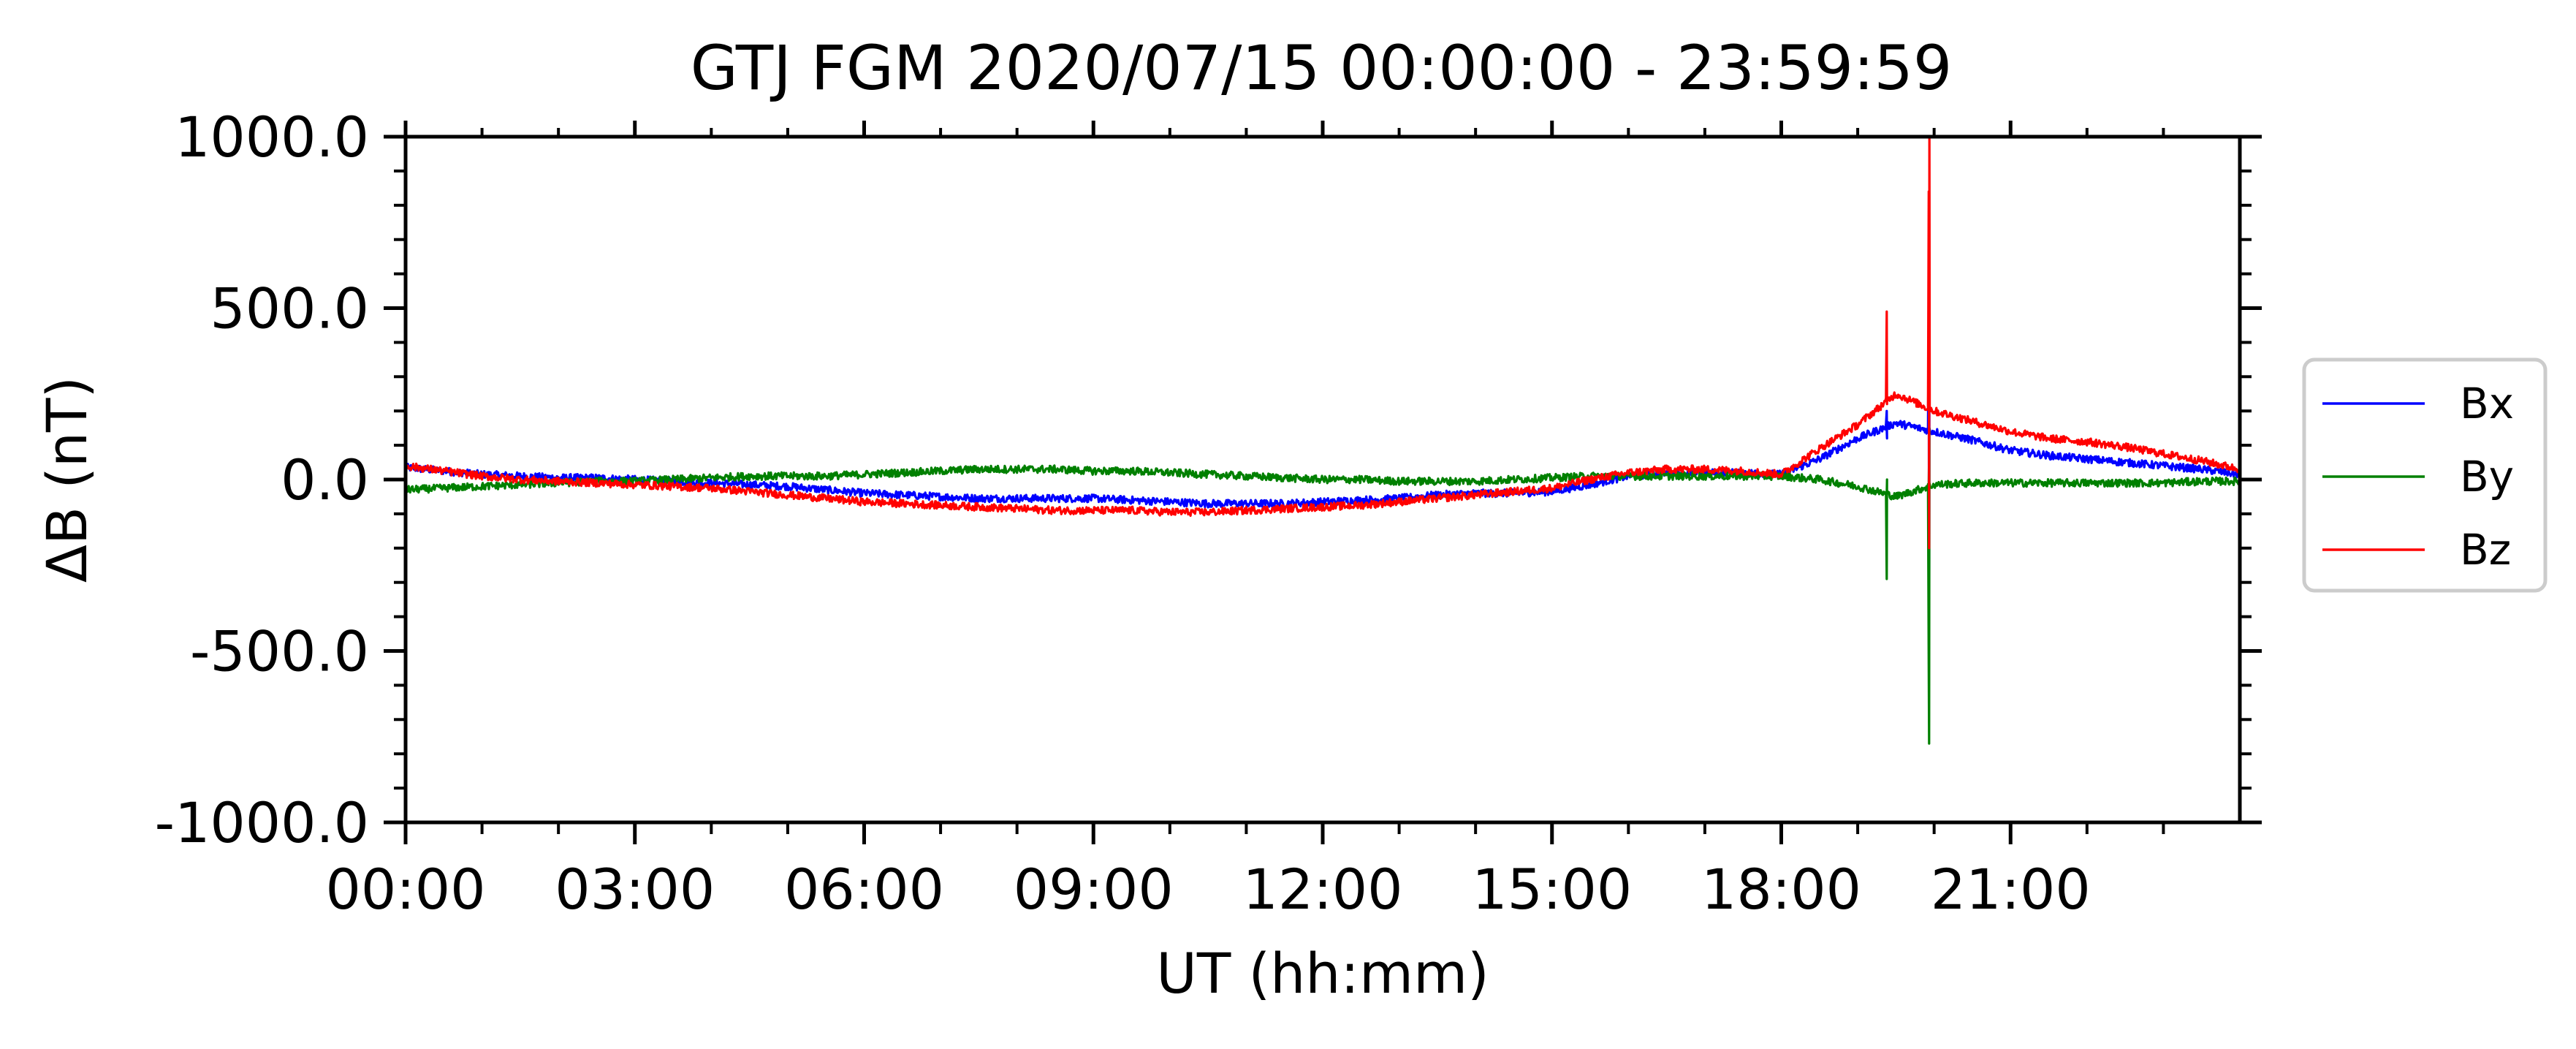 The width and height of the screenshot is (2576, 1049). What do you see at coordinates (2485, 550) in the screenshot?
I see `legend-label-bz: Bz` at bounding box center [2485, 550].